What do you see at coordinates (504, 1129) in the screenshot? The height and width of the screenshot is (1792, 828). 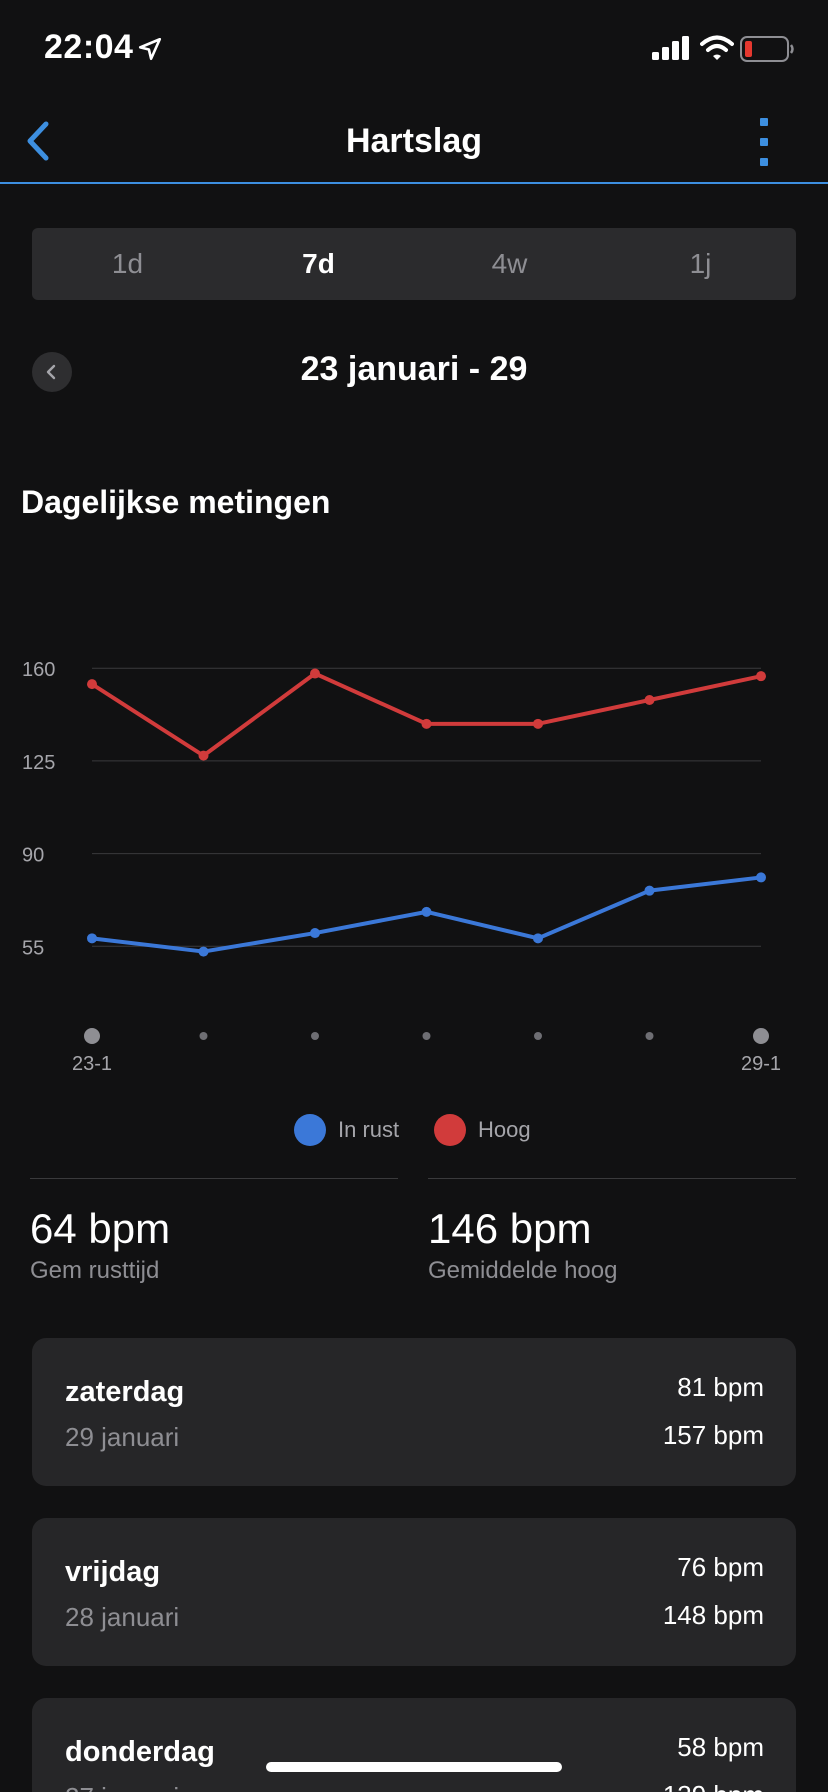 I see `legend-high-label: Hoog` at bounding box center [504, 1129].